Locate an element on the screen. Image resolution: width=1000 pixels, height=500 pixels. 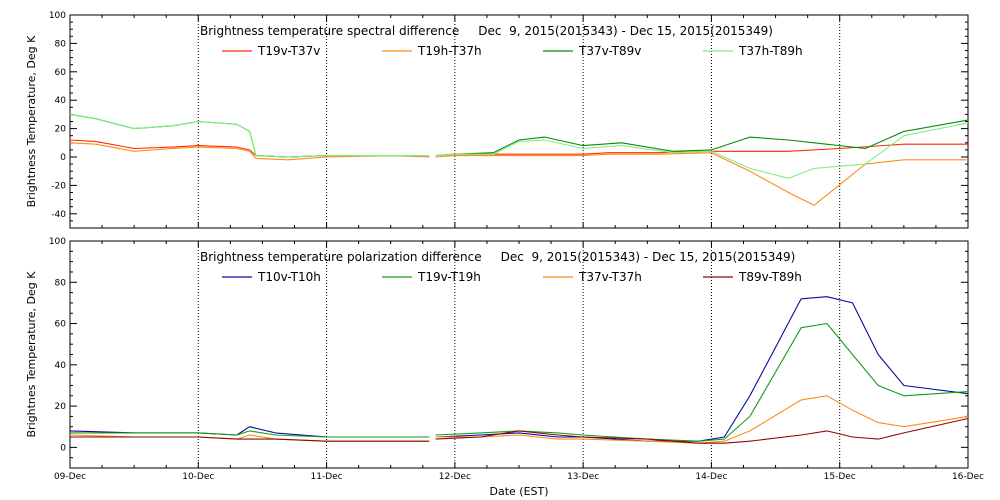
legend-label: T19v-T37v is located at coordinates (288, 51).